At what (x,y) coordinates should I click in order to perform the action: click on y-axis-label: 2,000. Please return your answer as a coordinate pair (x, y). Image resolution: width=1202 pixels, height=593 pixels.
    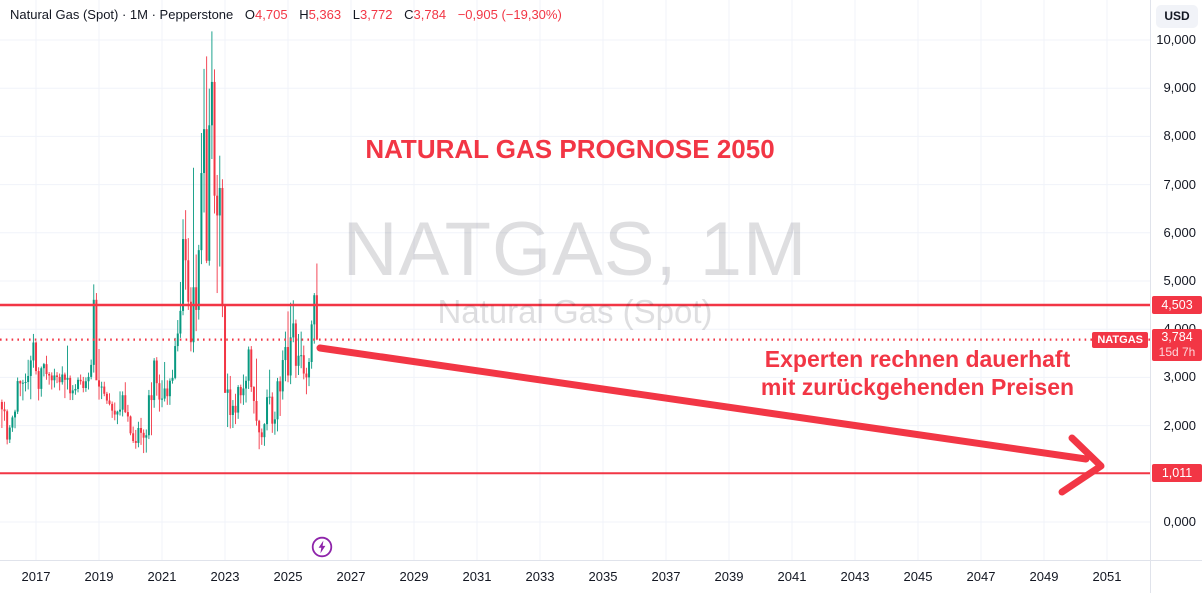
    Looking at the image, I should click on (1179, 425).